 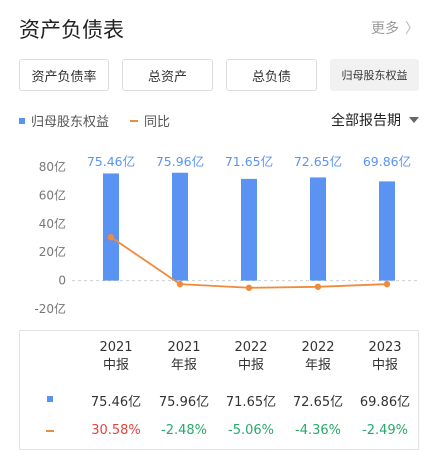 What do you see at coordinates (219, 75) in the screenshot?
I see `metric-tabs: 资产负债率 总资产 总负债 归母股东权益` at bounding box center [219, 75].